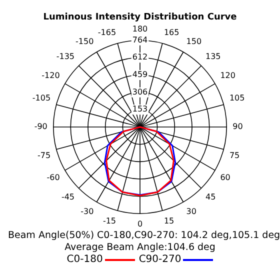 The image size is (280, 280). Describe the element at coordinates (228, 75) in the screenshot. I see `spoke-label: 120` at that location.